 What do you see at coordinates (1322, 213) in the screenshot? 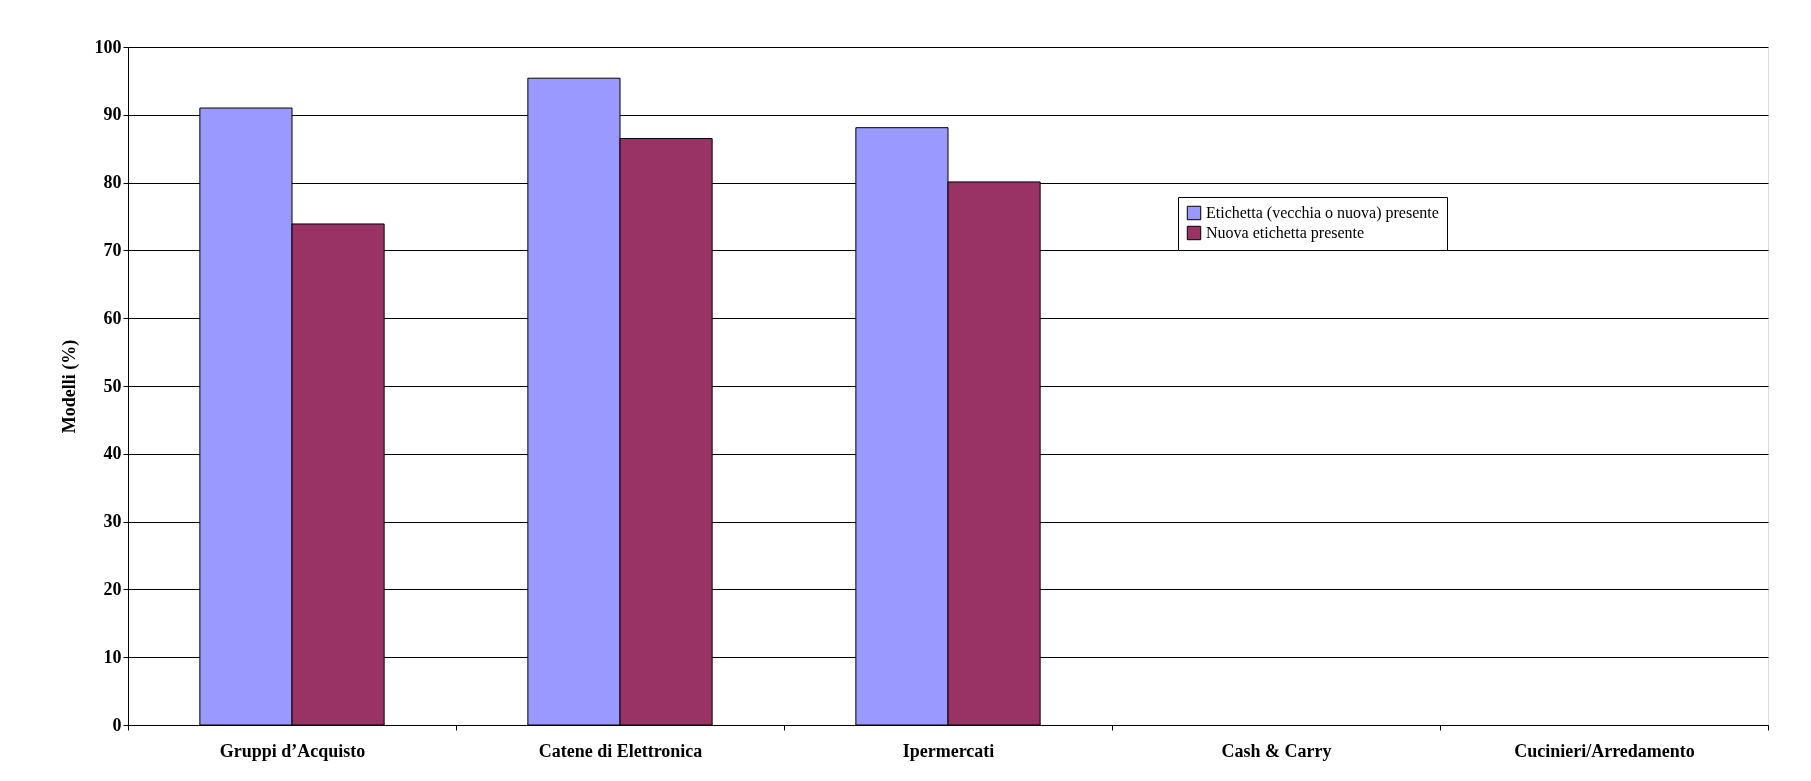
I see `legend-label: Etichetta (vecchia o nuova) presente` at bounding box center [1322, 213].